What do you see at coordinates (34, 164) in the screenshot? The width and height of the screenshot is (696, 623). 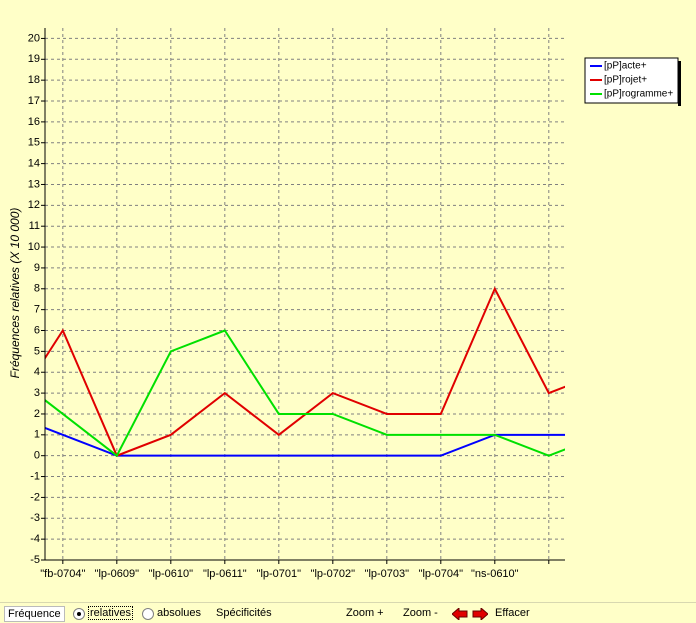 I see `y-tick-label: 14` at bounding box center [34, 164].